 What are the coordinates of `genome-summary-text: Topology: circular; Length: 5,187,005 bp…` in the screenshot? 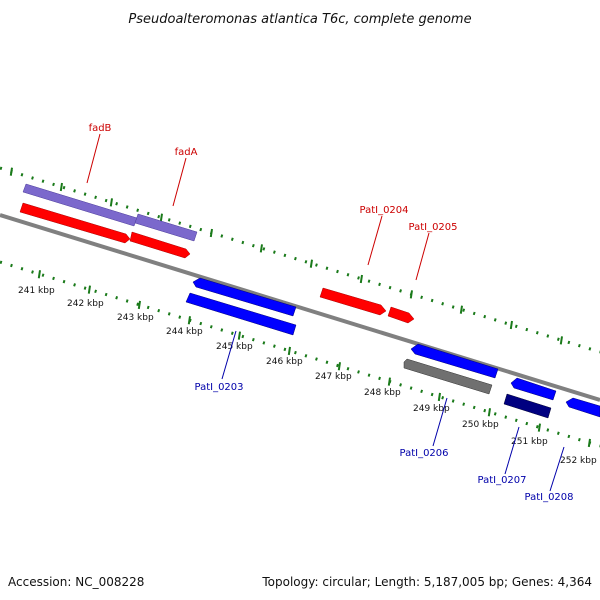 It's located at (426, 582).